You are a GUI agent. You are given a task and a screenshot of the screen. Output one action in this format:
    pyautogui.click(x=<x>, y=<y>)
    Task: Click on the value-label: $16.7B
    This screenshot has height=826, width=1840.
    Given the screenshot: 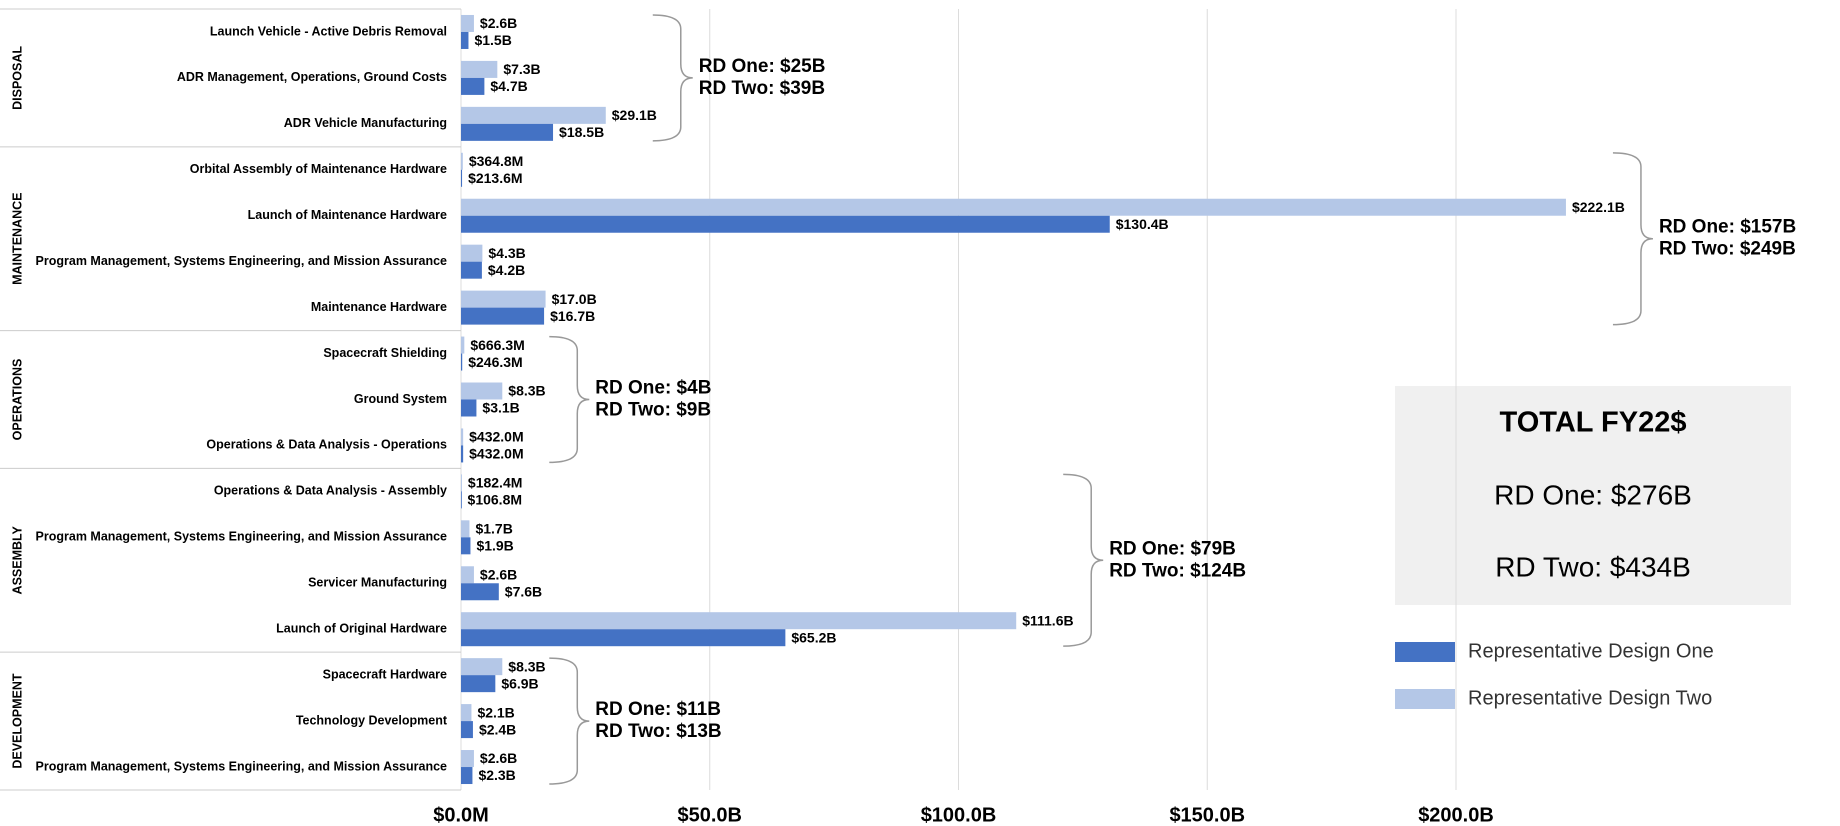 What is the action you would take?
    pyautogui.click(x=572, y=316)
    